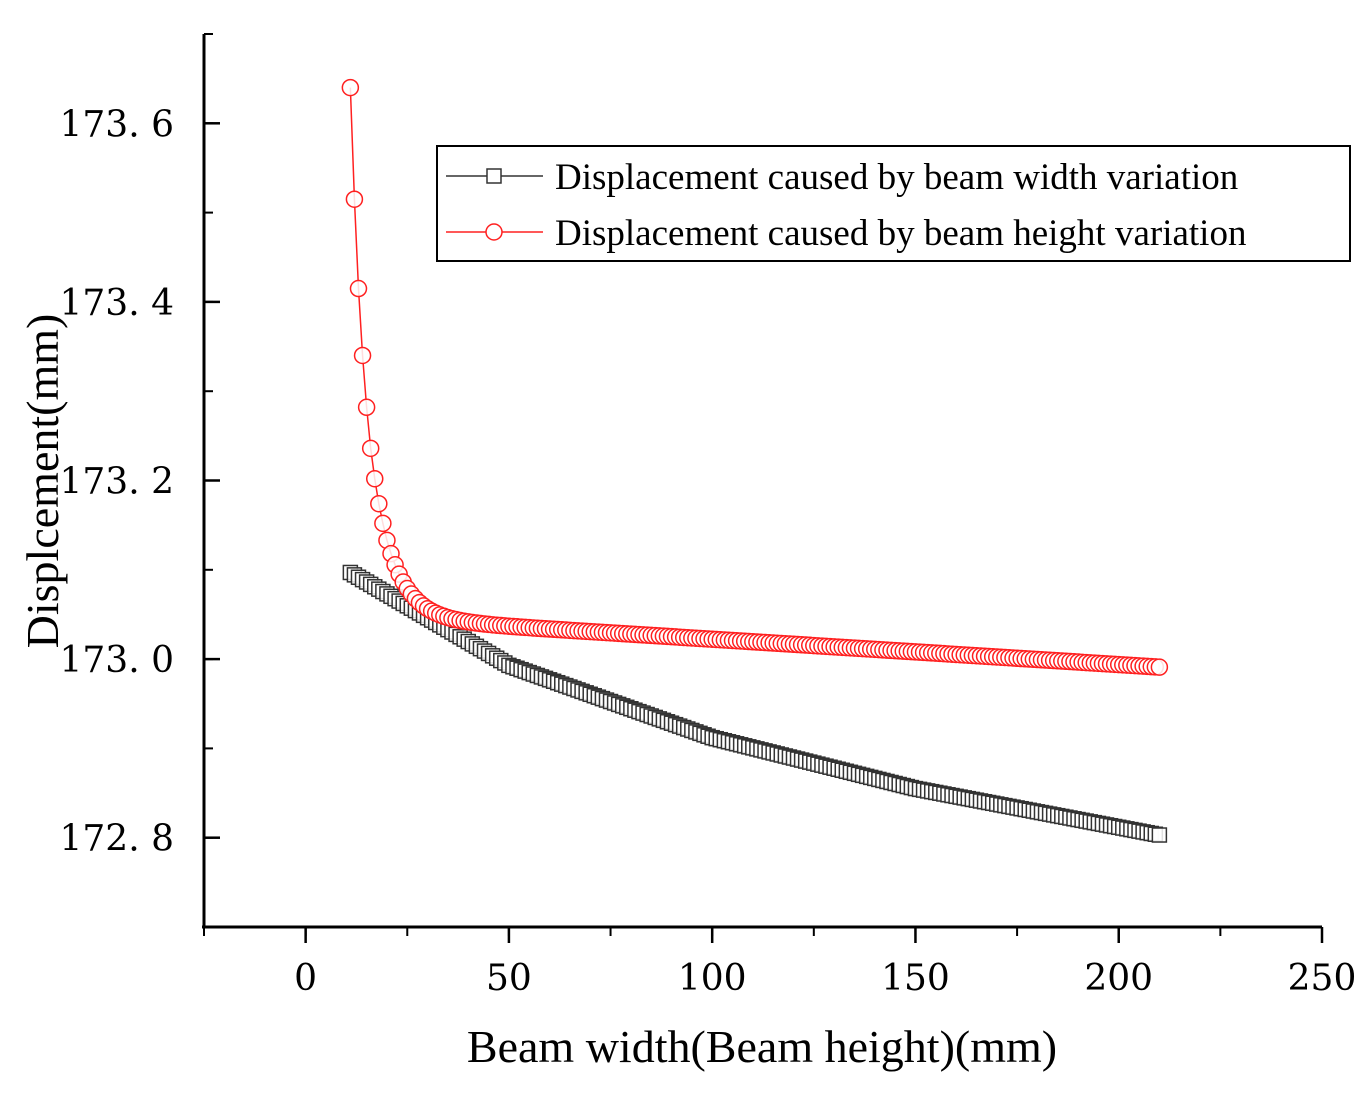 The image size is (1366, 1095). Describe the element at coordinates (116, 124) in the screenshot. I see `y-tick-label: 173. 6` at that location.